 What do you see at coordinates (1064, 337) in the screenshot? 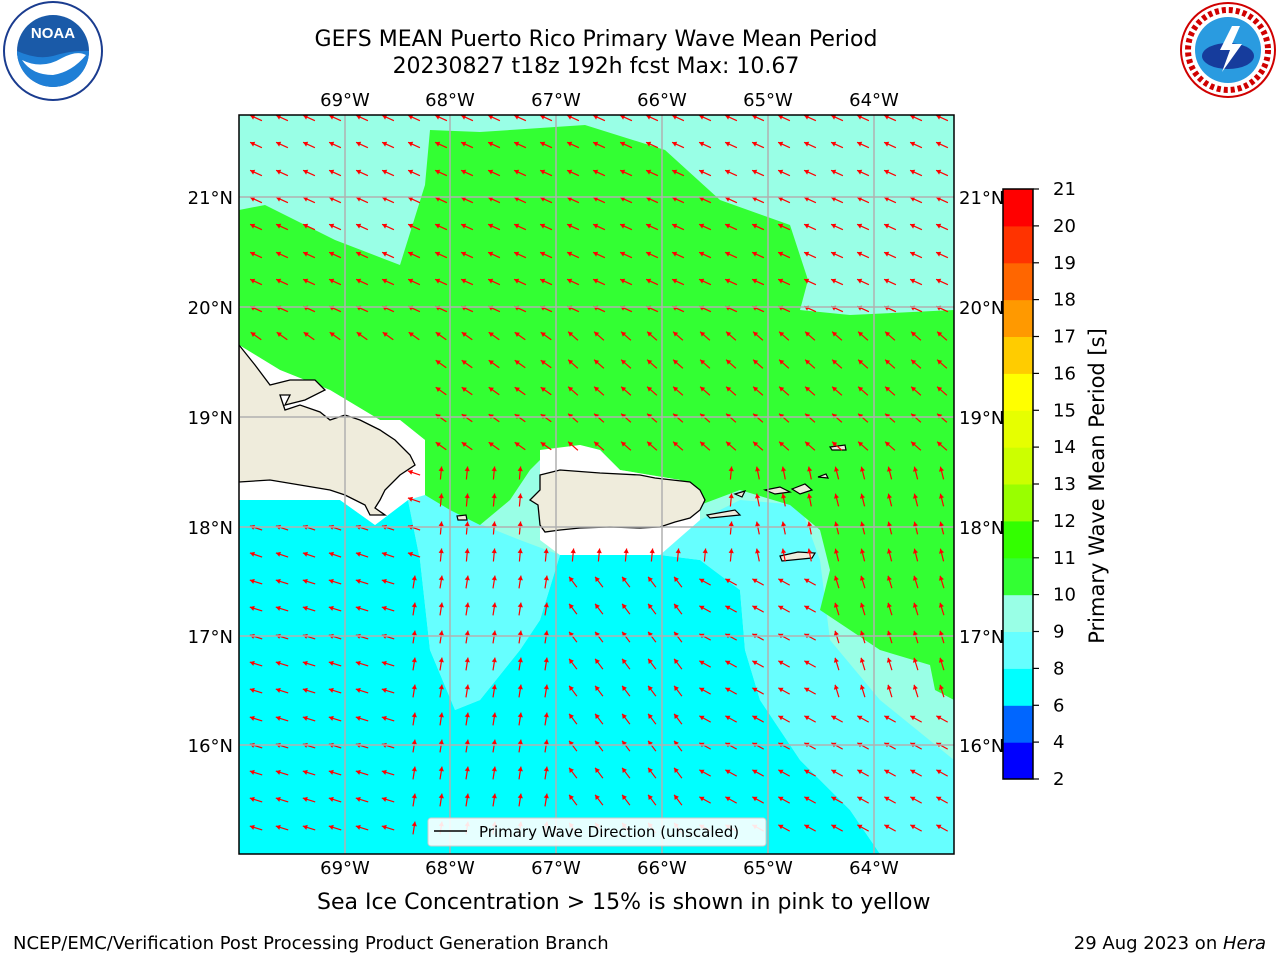
I see `colorbar-tick-label: 17` at bounding box center [1064, 337].